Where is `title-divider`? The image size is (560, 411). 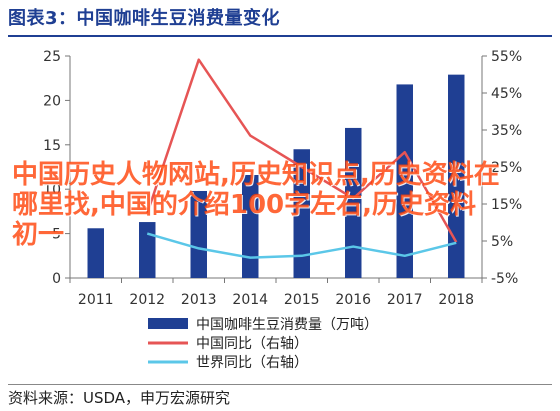
title-divider is located at coordinates (280, 36).